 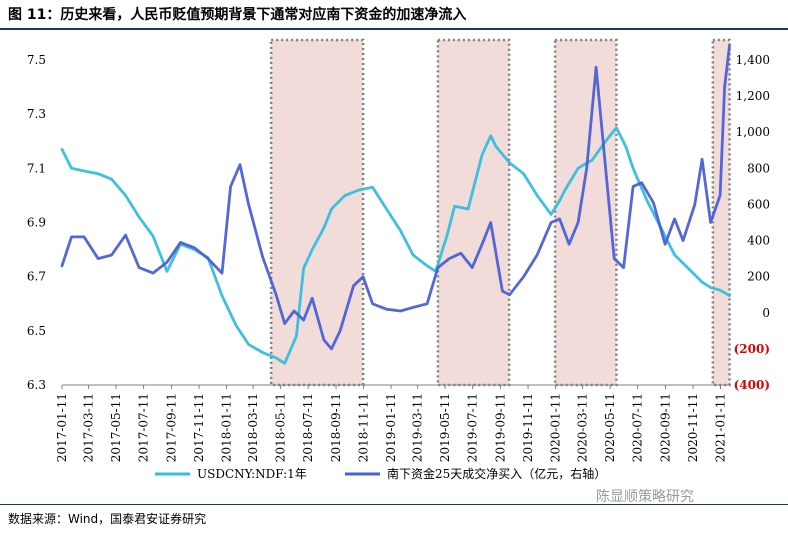 I want to click on x-tick-label: 2017-07-11, so click(x=144, y=427).